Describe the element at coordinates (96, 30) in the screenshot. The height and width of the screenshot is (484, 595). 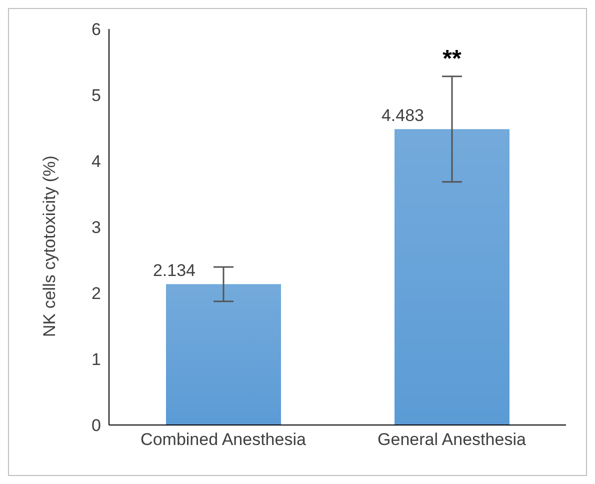
I see `y-tick-label: 6` at that location.